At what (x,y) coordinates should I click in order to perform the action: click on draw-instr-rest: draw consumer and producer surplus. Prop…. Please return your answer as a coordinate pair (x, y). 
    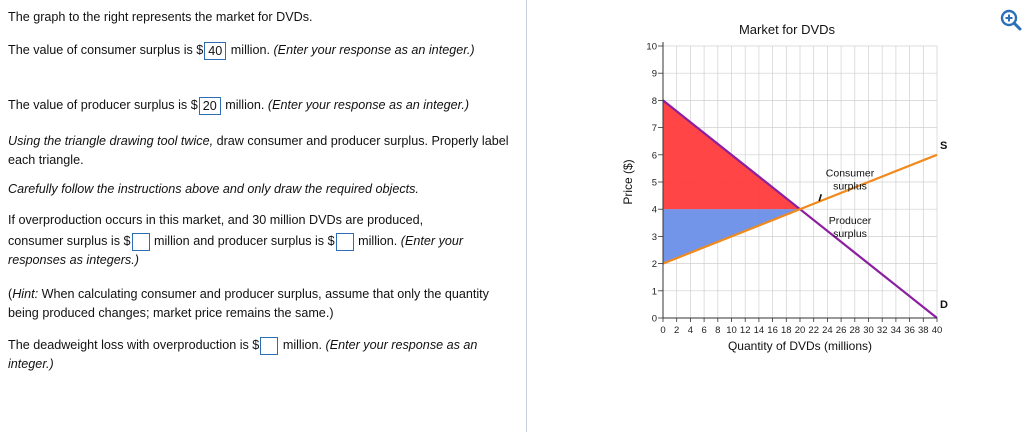
    Looking at the image, I should click on (258, 150).